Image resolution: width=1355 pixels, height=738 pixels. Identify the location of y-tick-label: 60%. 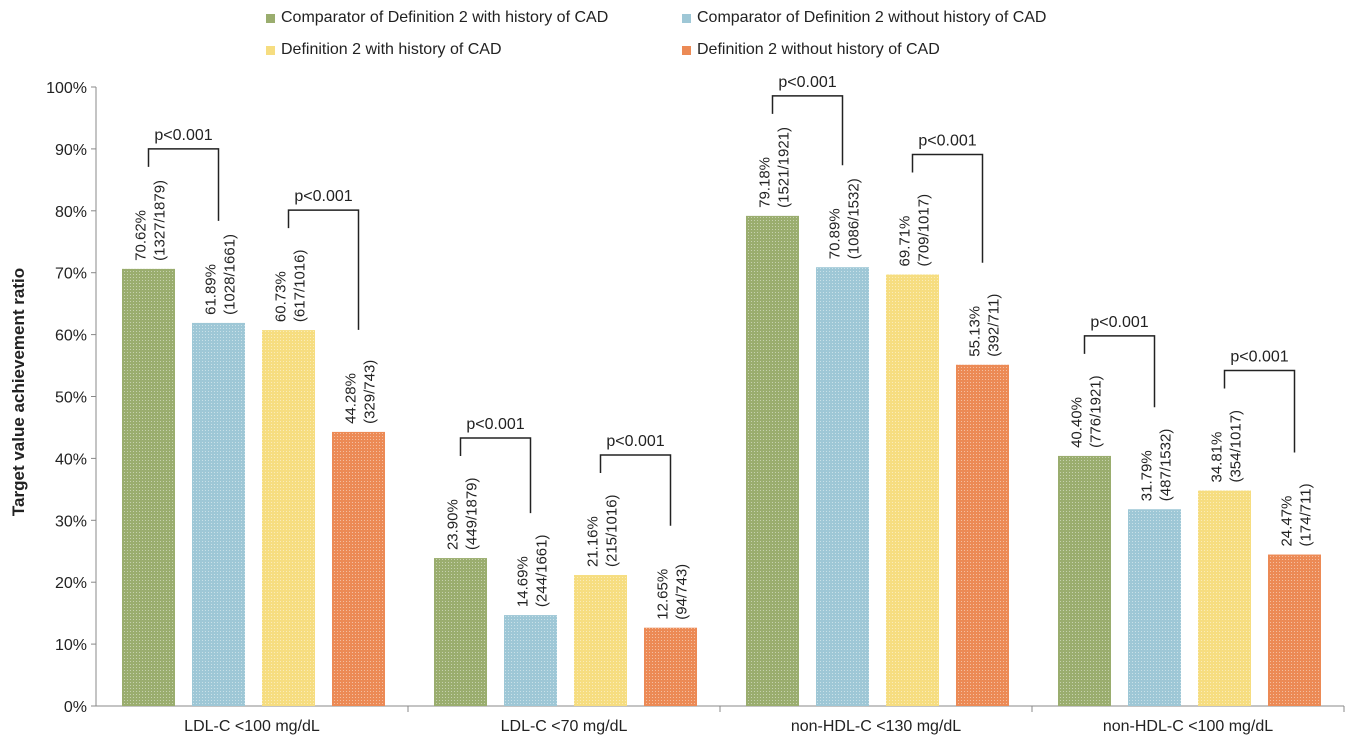
(71, 336).